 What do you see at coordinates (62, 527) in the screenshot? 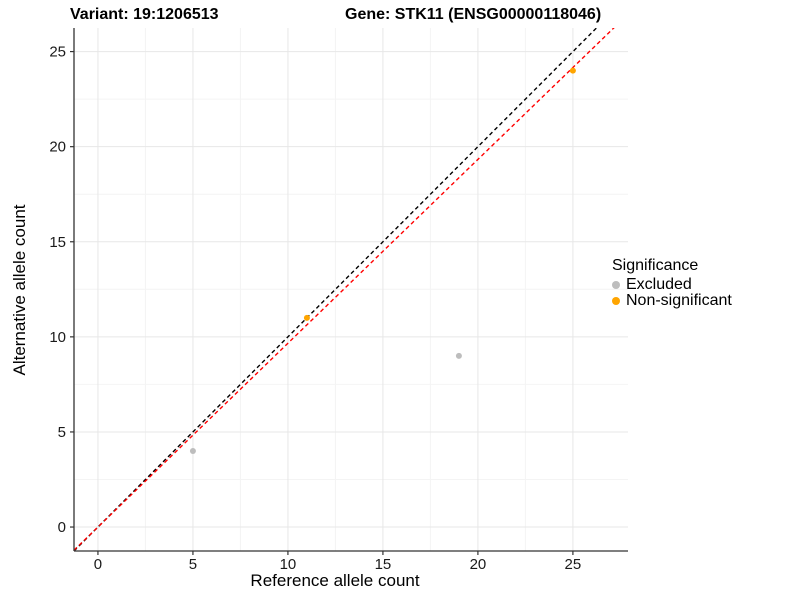
I see `y-tick-label: 0` at bounding box center [62, 527].